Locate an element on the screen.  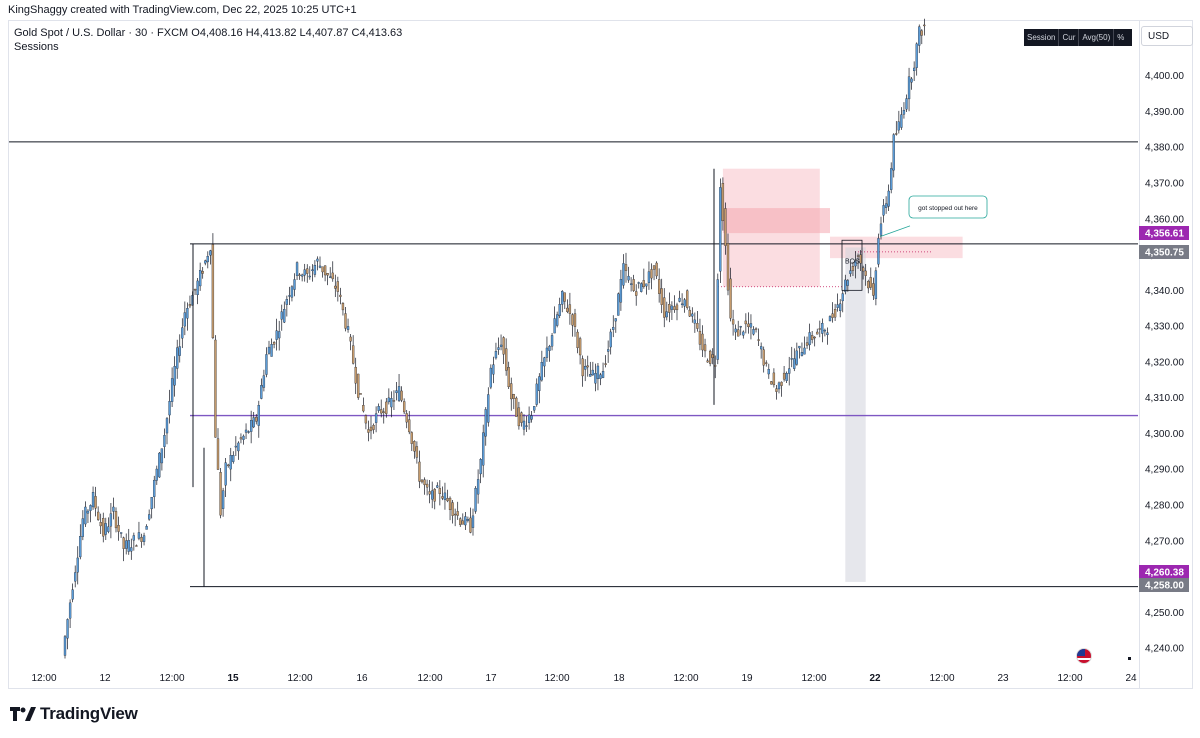
bos-box is located at coordinates (852, 265).